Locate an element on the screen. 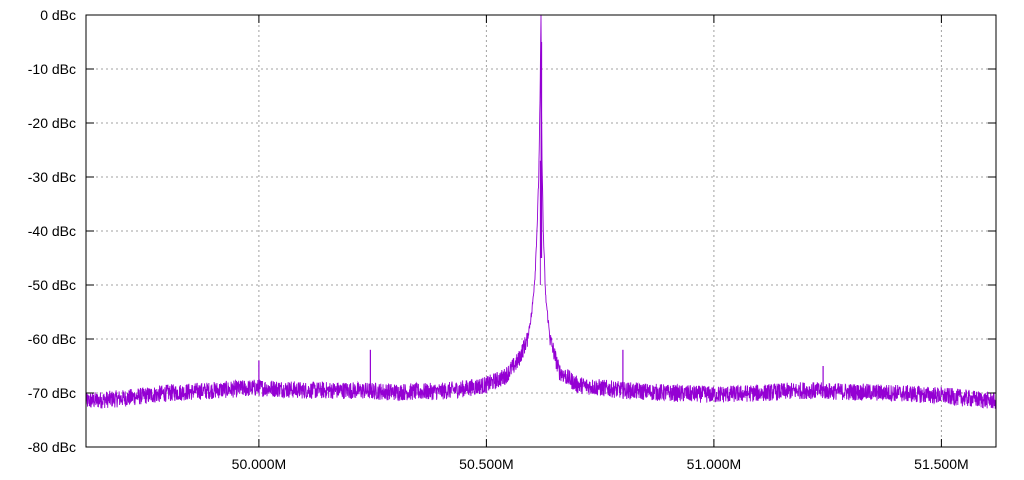 Image resolution: width=1024 pixels, height=480 pixels. y-tick-label: -80 dBc is located at coordinates (52, 447).